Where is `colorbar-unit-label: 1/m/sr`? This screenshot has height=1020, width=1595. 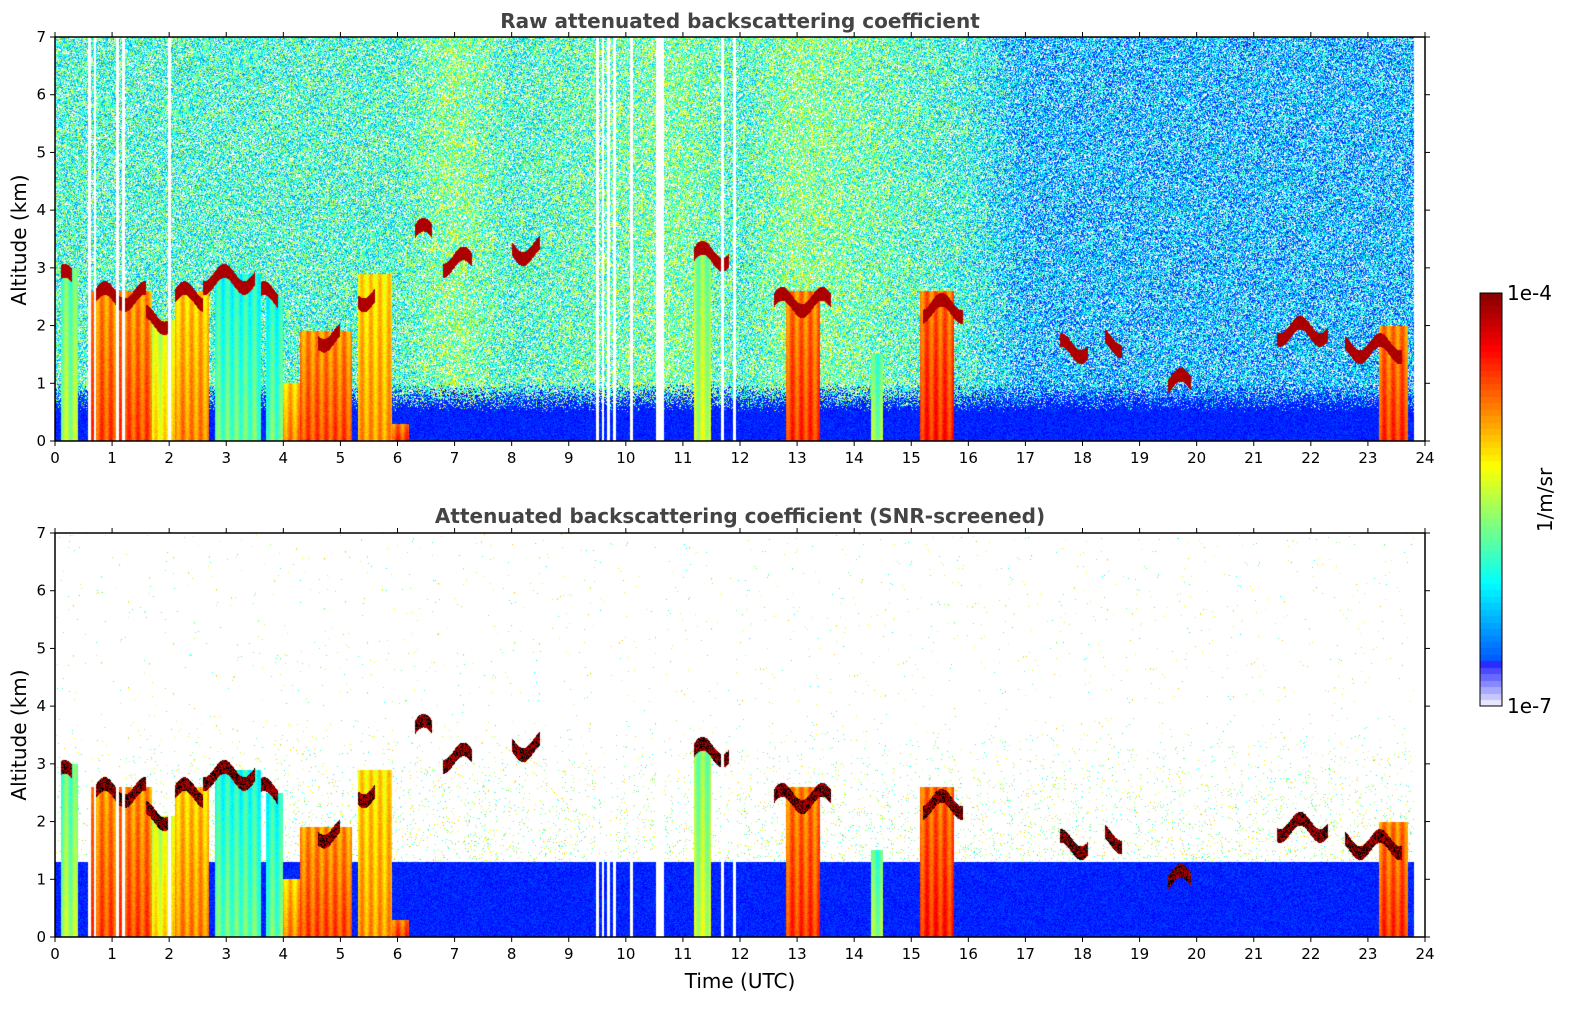
colorbar-unit-label: 1/m/sr is located at coordinates (1545, 499).